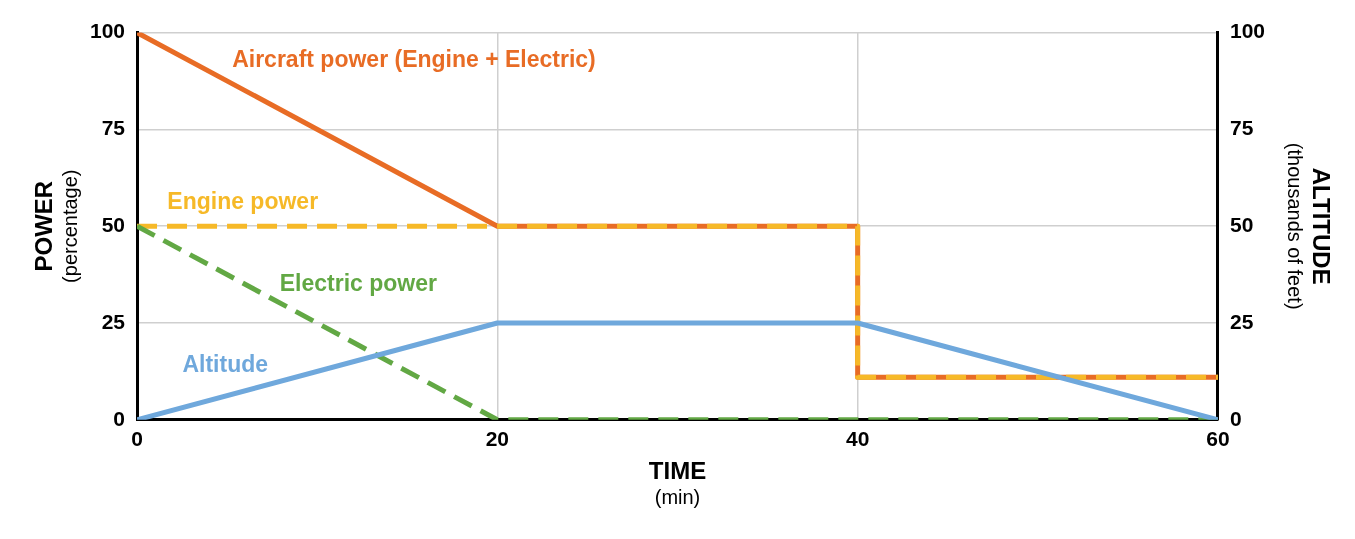  I want to click on y2-tick-label: 25, so click(1241, 321).